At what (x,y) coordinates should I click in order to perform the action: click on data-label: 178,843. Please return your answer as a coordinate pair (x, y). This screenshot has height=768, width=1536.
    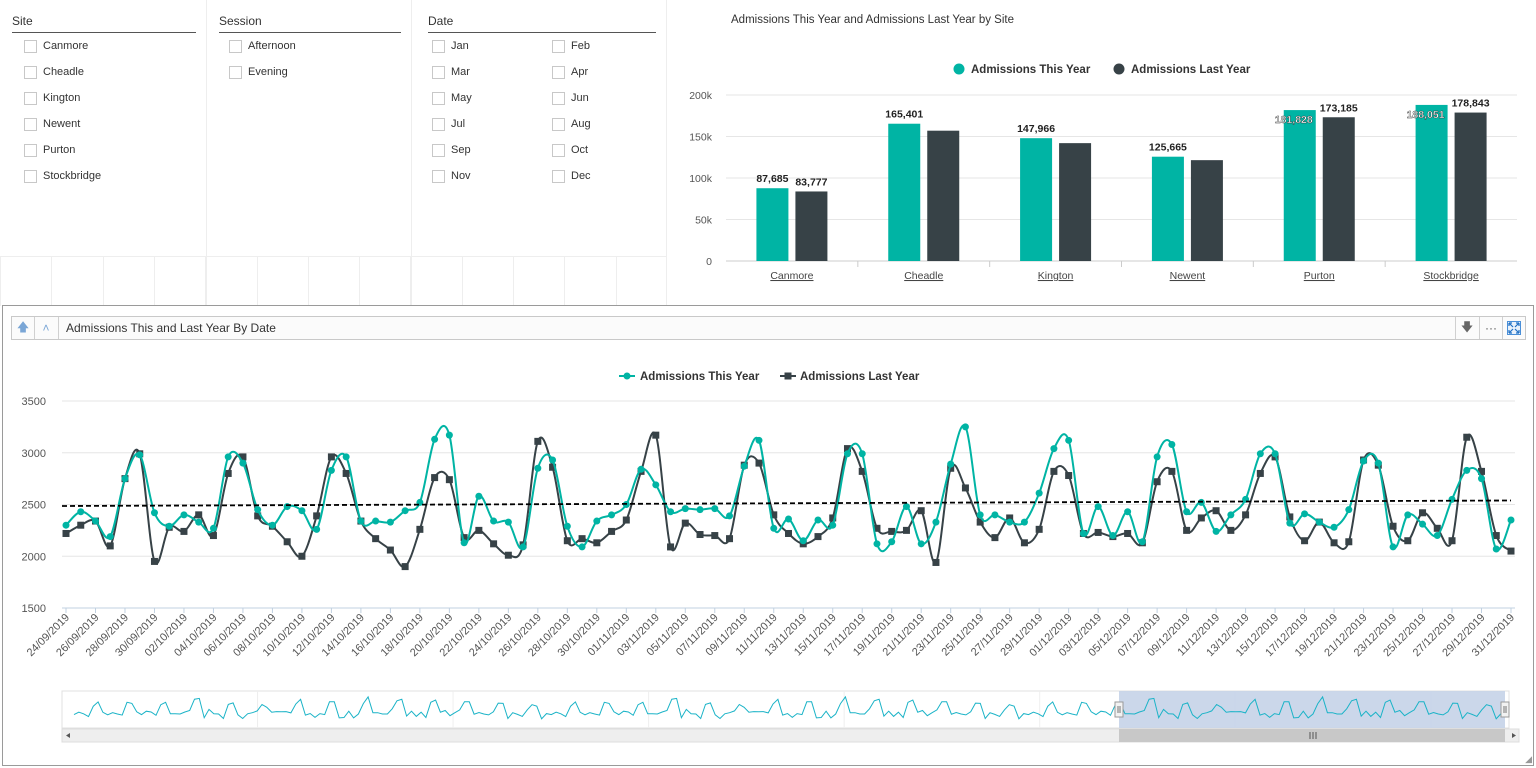
    Looking at the image, I should click on (1471, 104).